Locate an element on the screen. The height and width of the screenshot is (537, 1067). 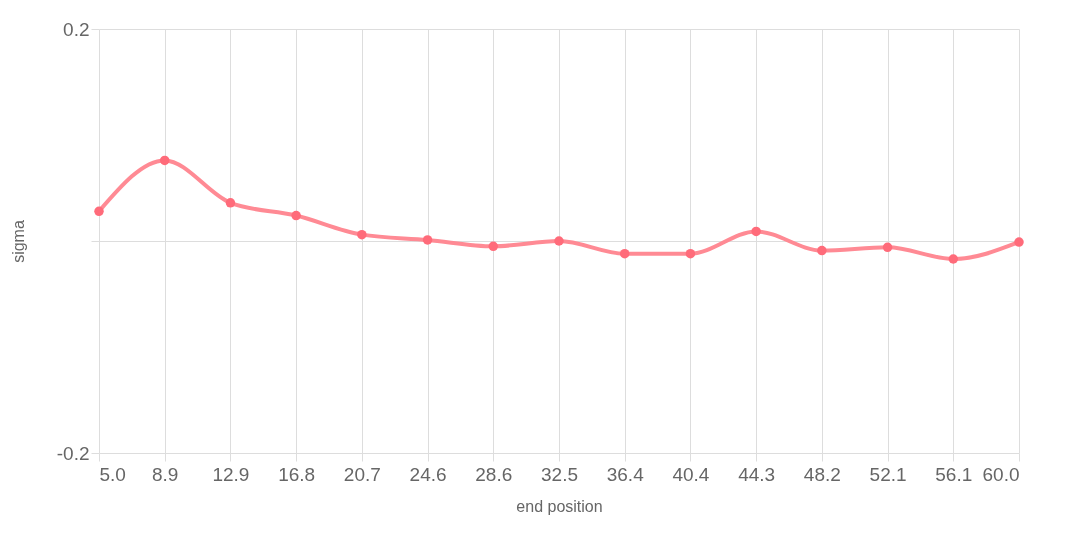
x-tick-label: 20.7 is located at coordinates (362, 474).